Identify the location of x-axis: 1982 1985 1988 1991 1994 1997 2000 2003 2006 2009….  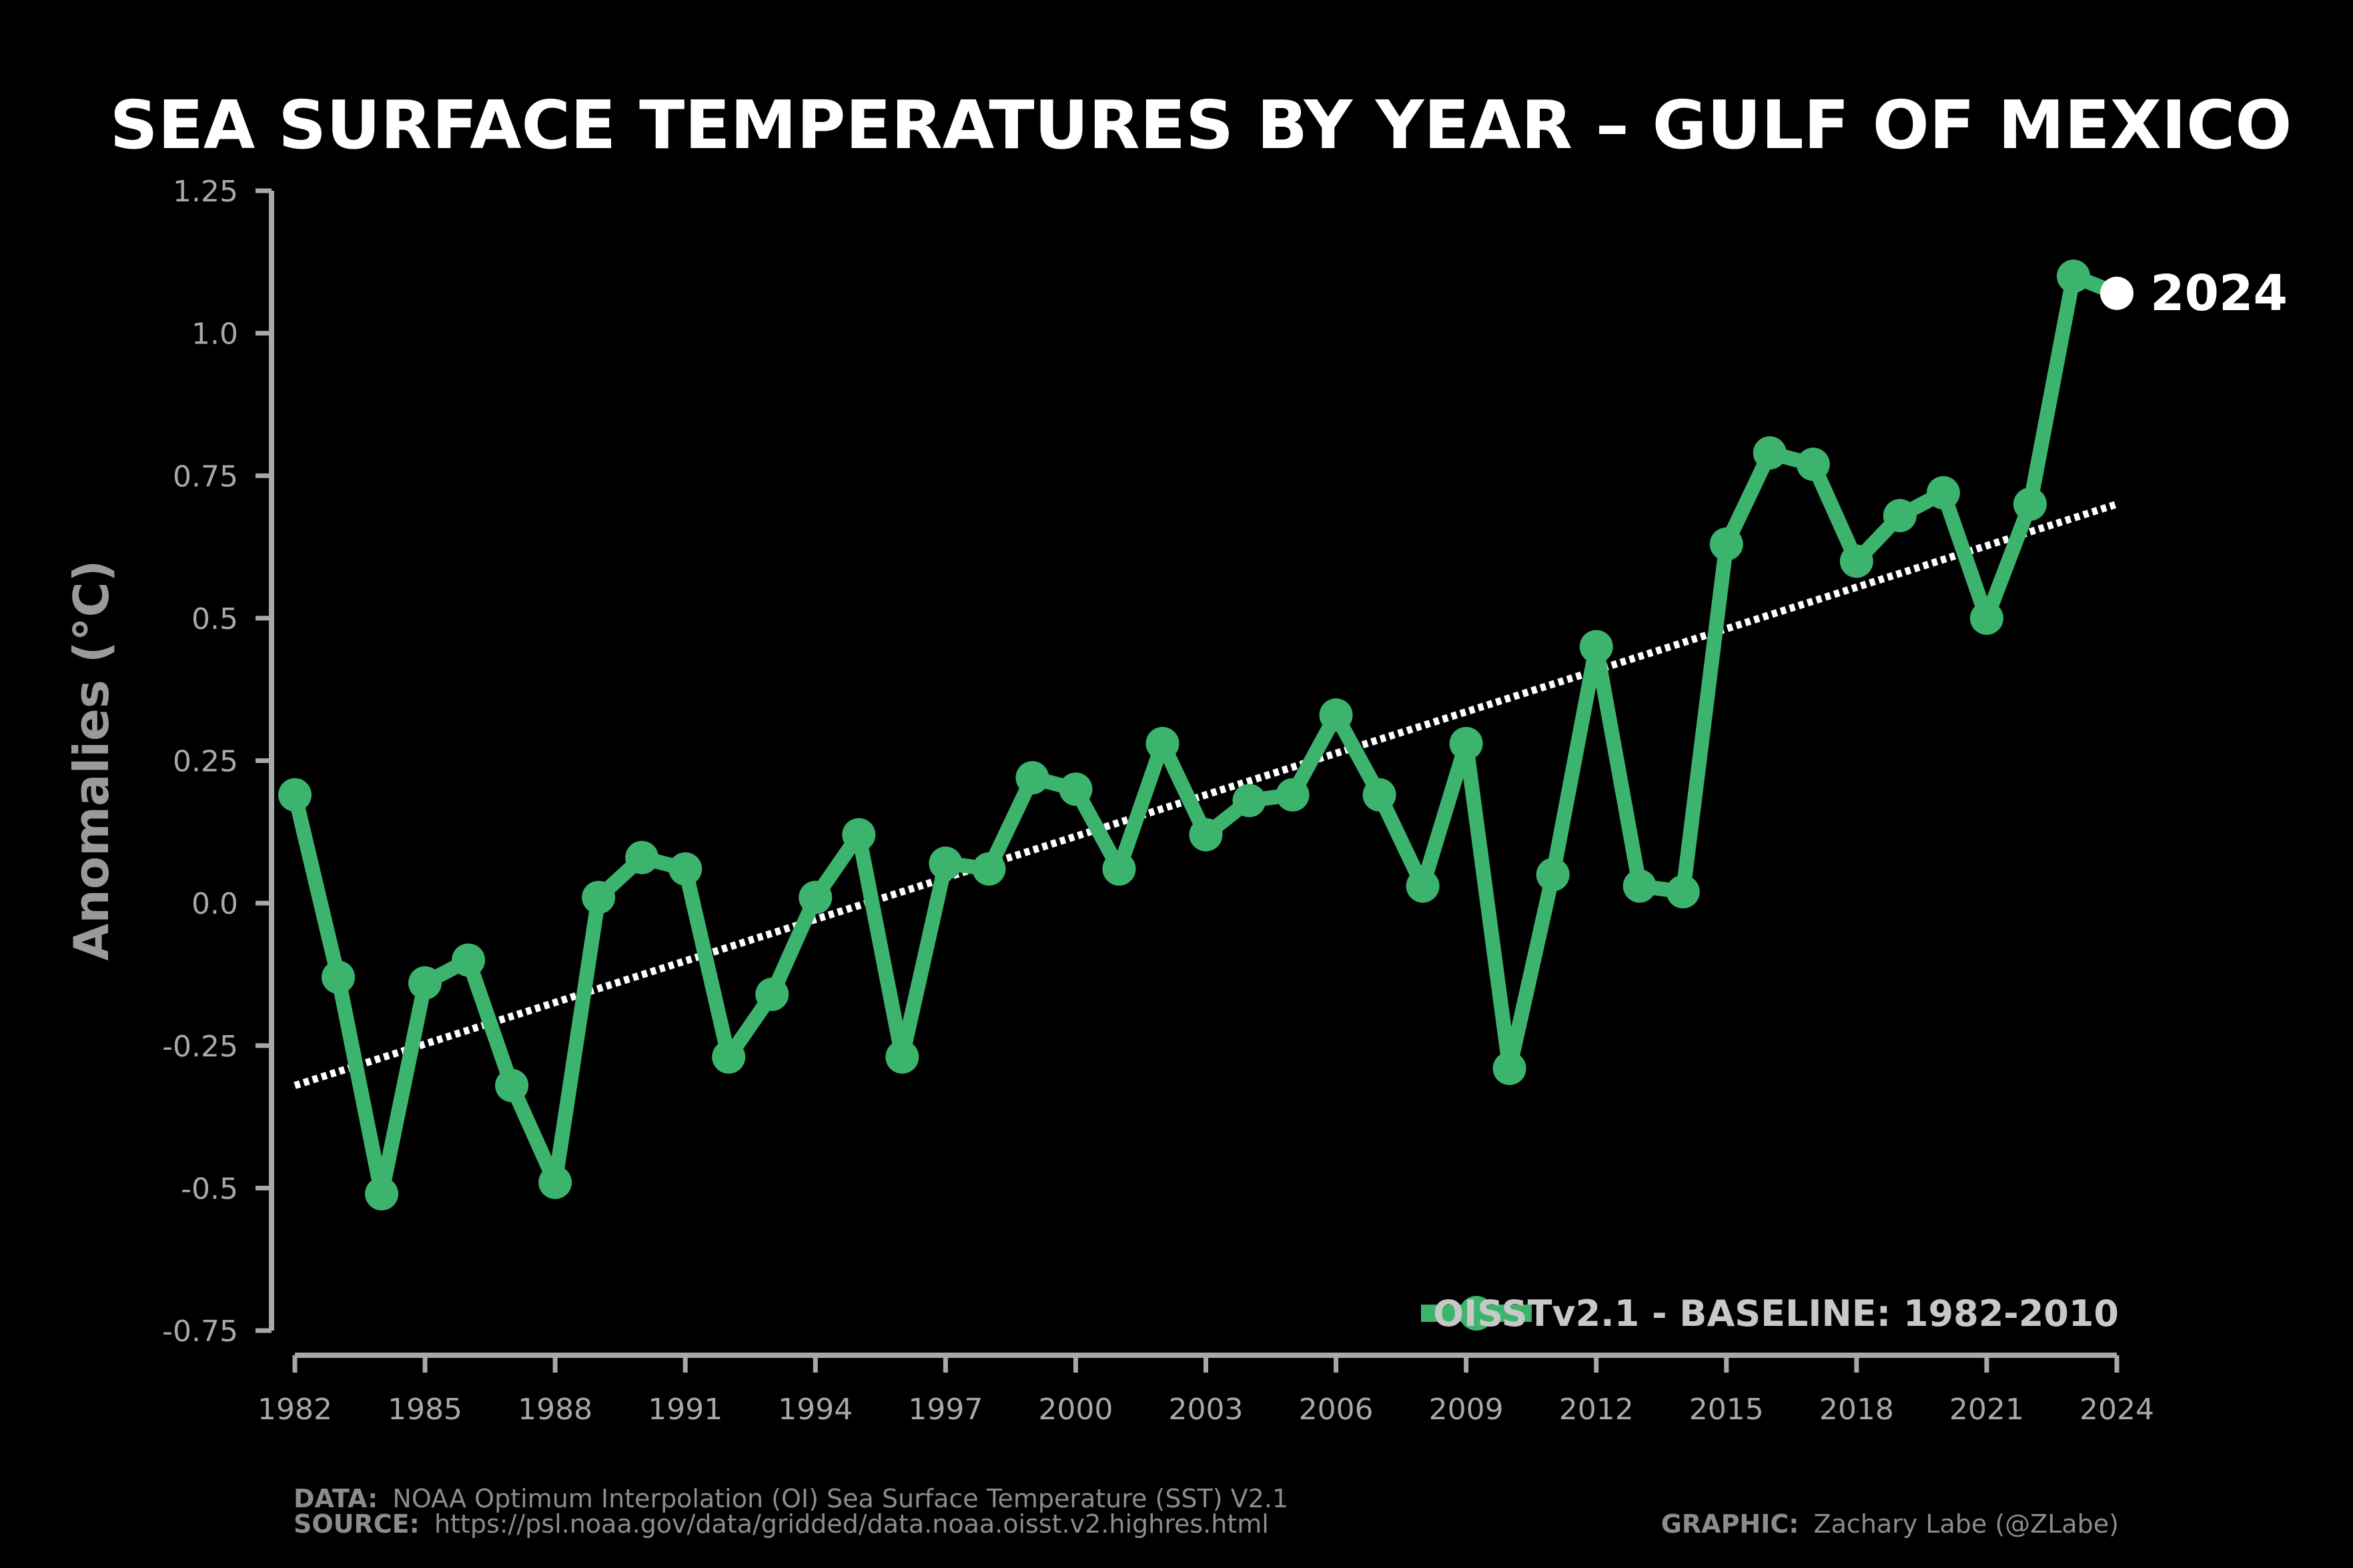
(1206, 1390).